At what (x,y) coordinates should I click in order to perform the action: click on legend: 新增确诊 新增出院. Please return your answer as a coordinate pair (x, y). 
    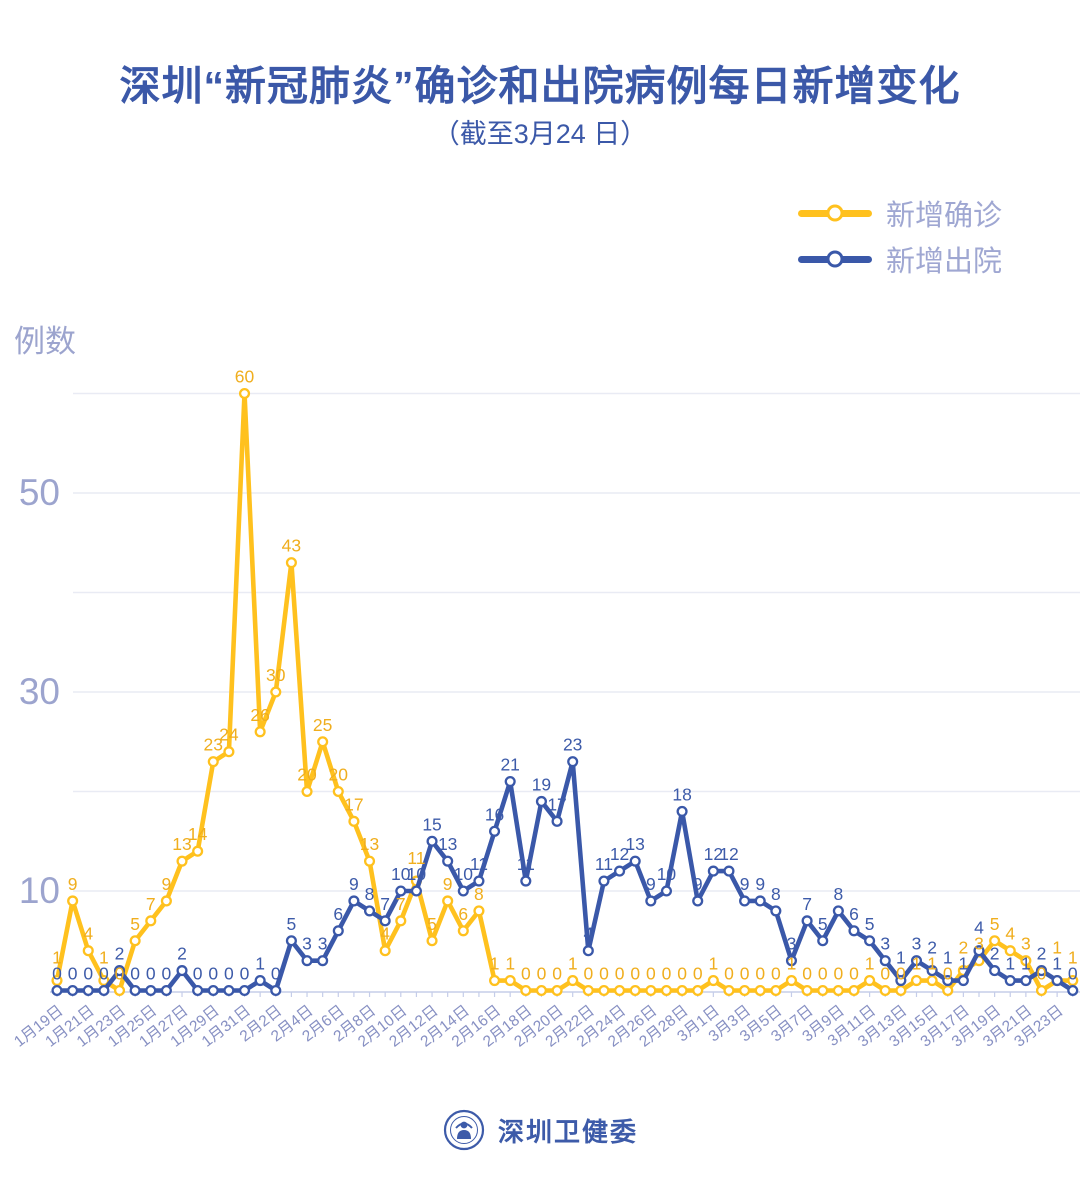
    Looking at the image, I should click on (899, 242).